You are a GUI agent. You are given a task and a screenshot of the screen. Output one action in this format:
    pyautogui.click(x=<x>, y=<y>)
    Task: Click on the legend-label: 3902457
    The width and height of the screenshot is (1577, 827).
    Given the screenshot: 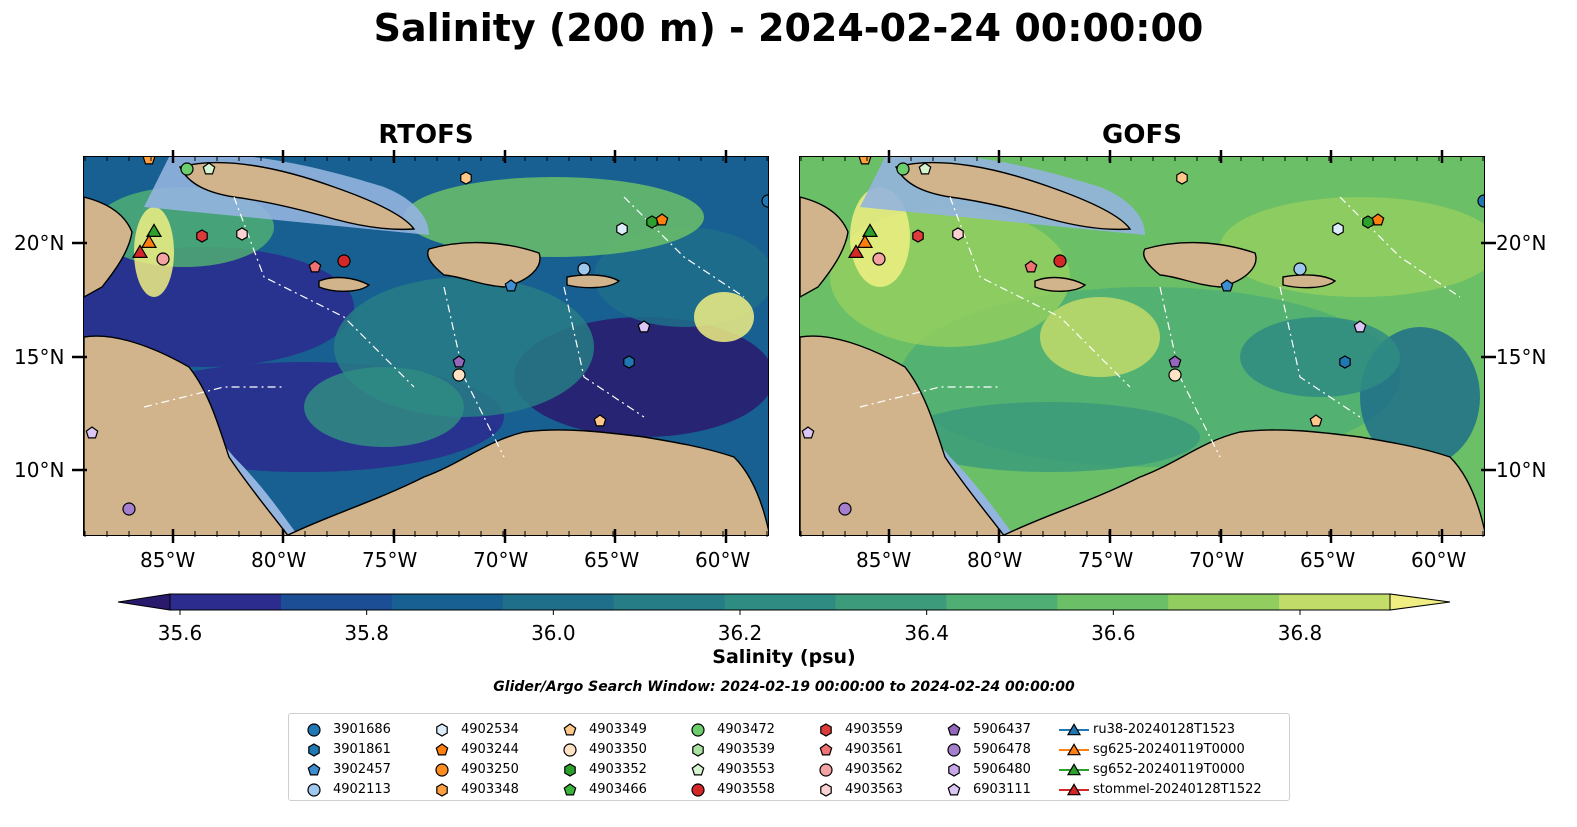 What is the action you would take?
    pyautogui.click(x=362, y=769)
    